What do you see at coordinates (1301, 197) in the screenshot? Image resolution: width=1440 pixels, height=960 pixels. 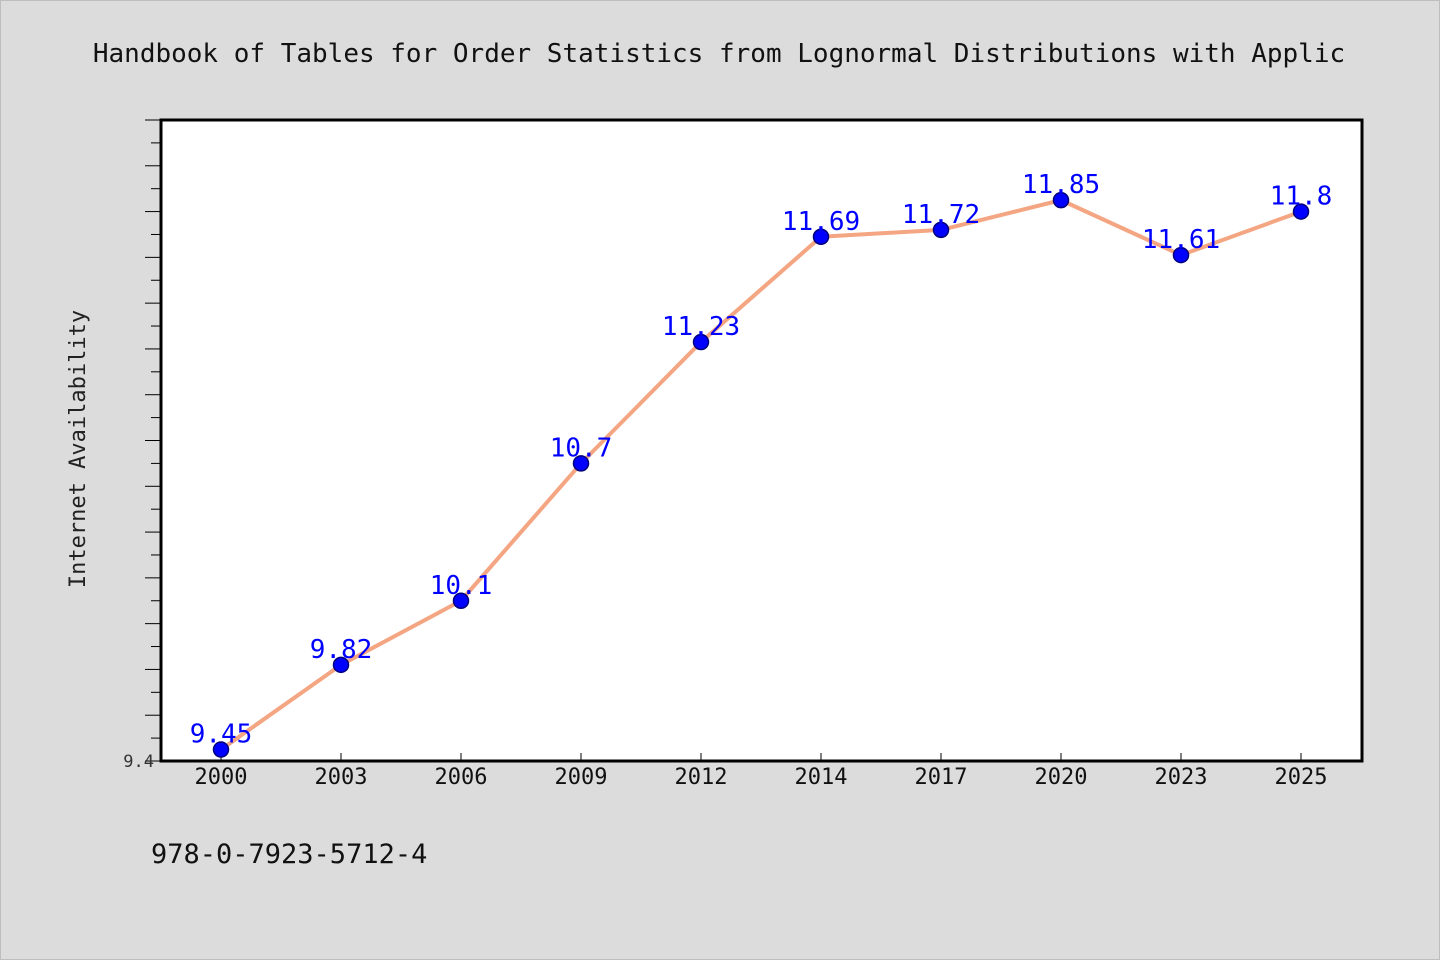 I see `data-label-2025: 11.8` at bounding box center [1301, 197].